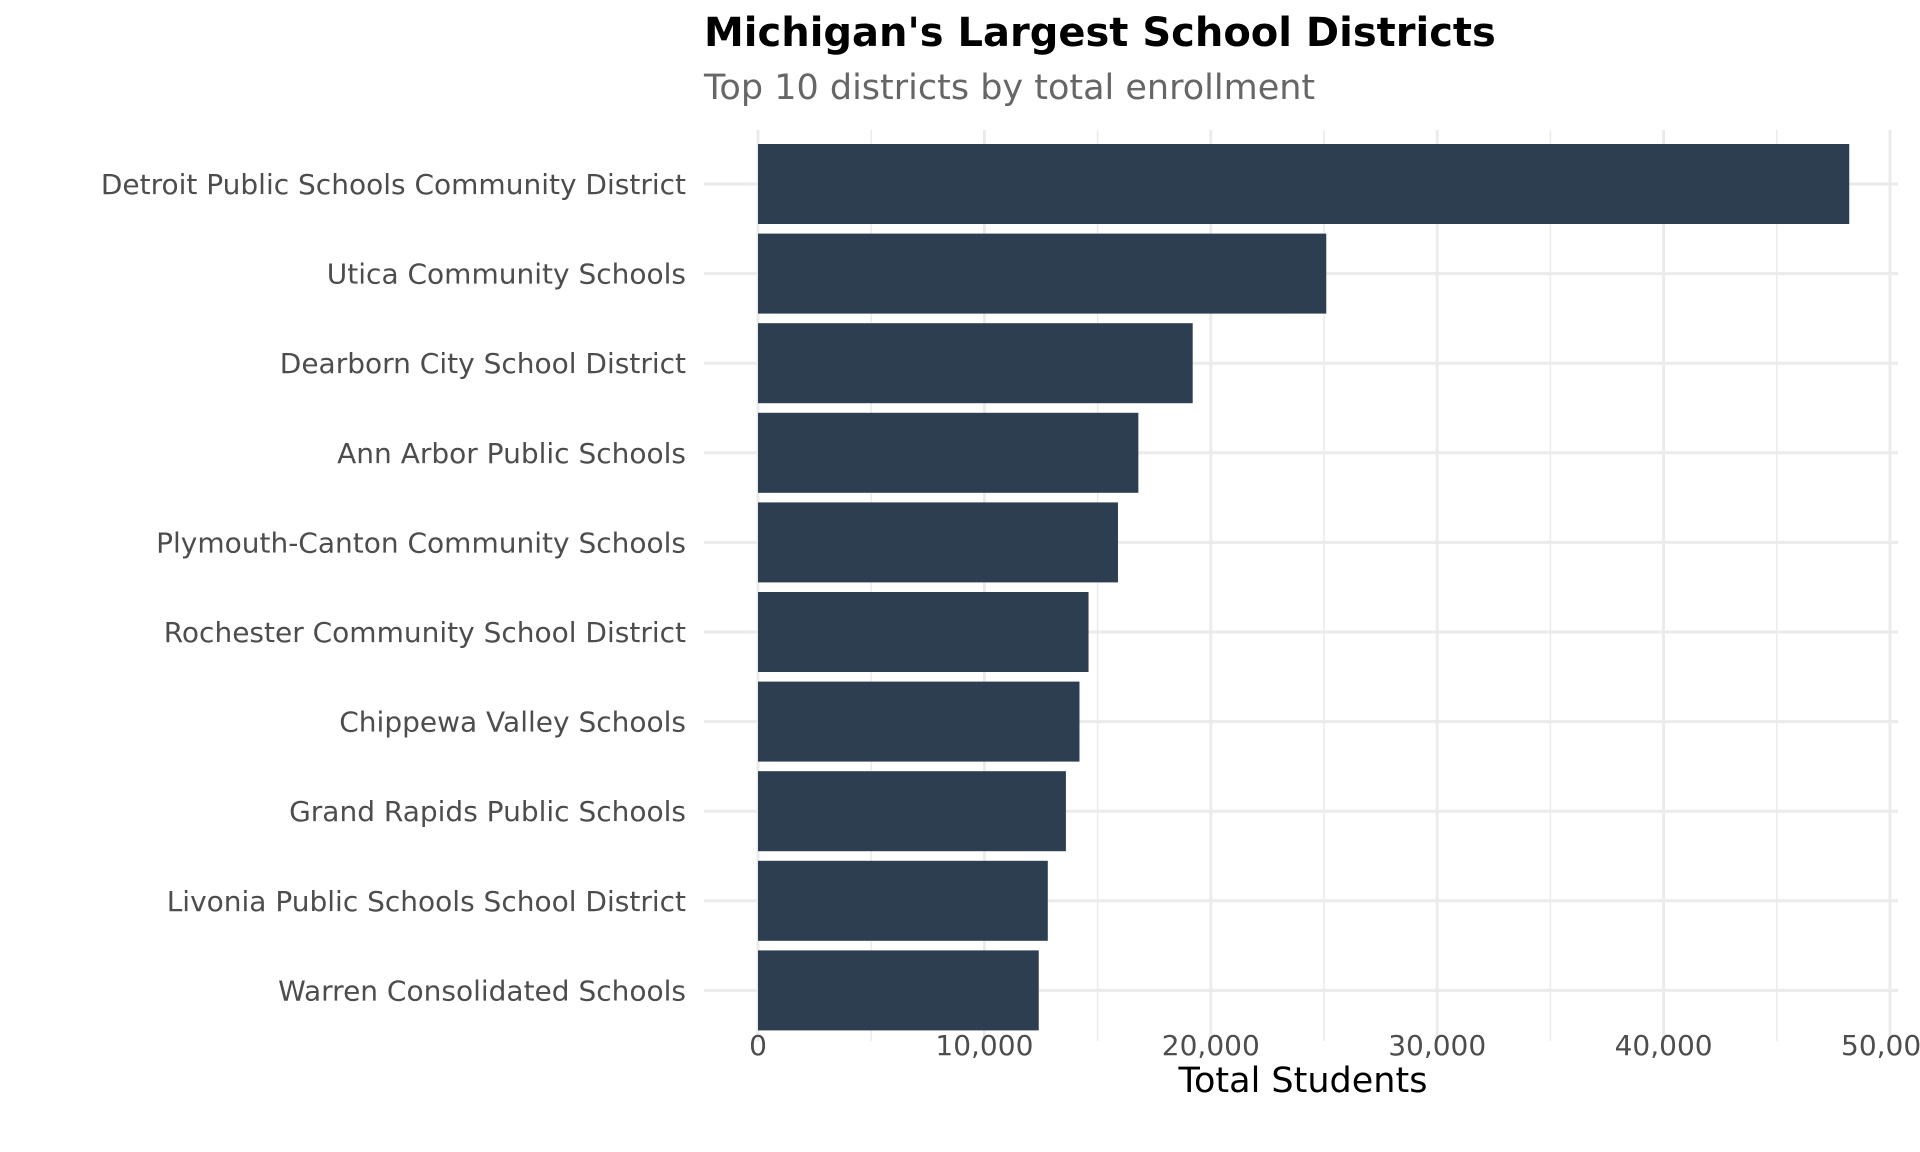 The height and width of the screenshot is (1152, 1920). I want to click on category-label: Rochester Community School District, so click(425, 632).